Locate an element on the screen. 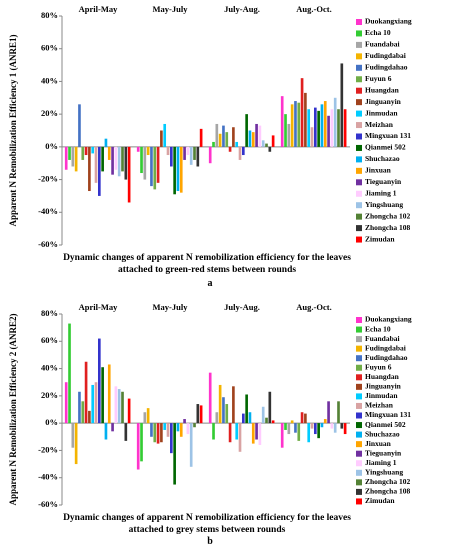 The height and width of the screenshot is (550, 470). legend-label: Qianmei 502 is located at coordinates (385, 424).